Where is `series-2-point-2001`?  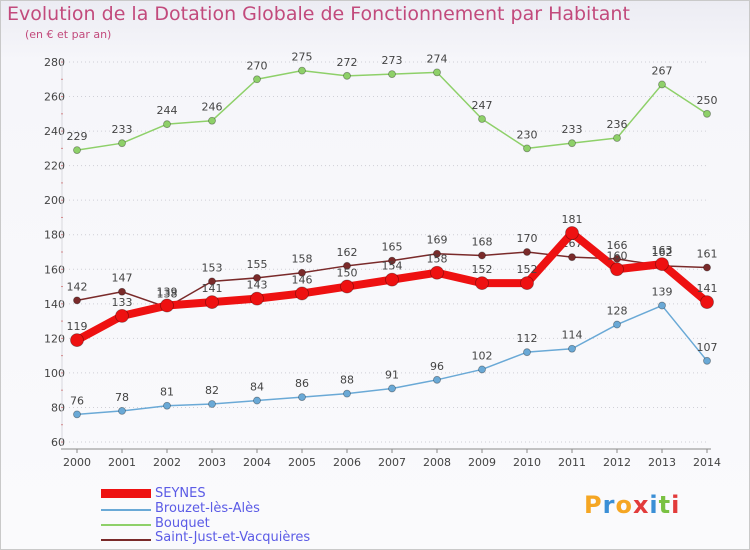 series-2-point-2001 is located at coordinates (122, 411).